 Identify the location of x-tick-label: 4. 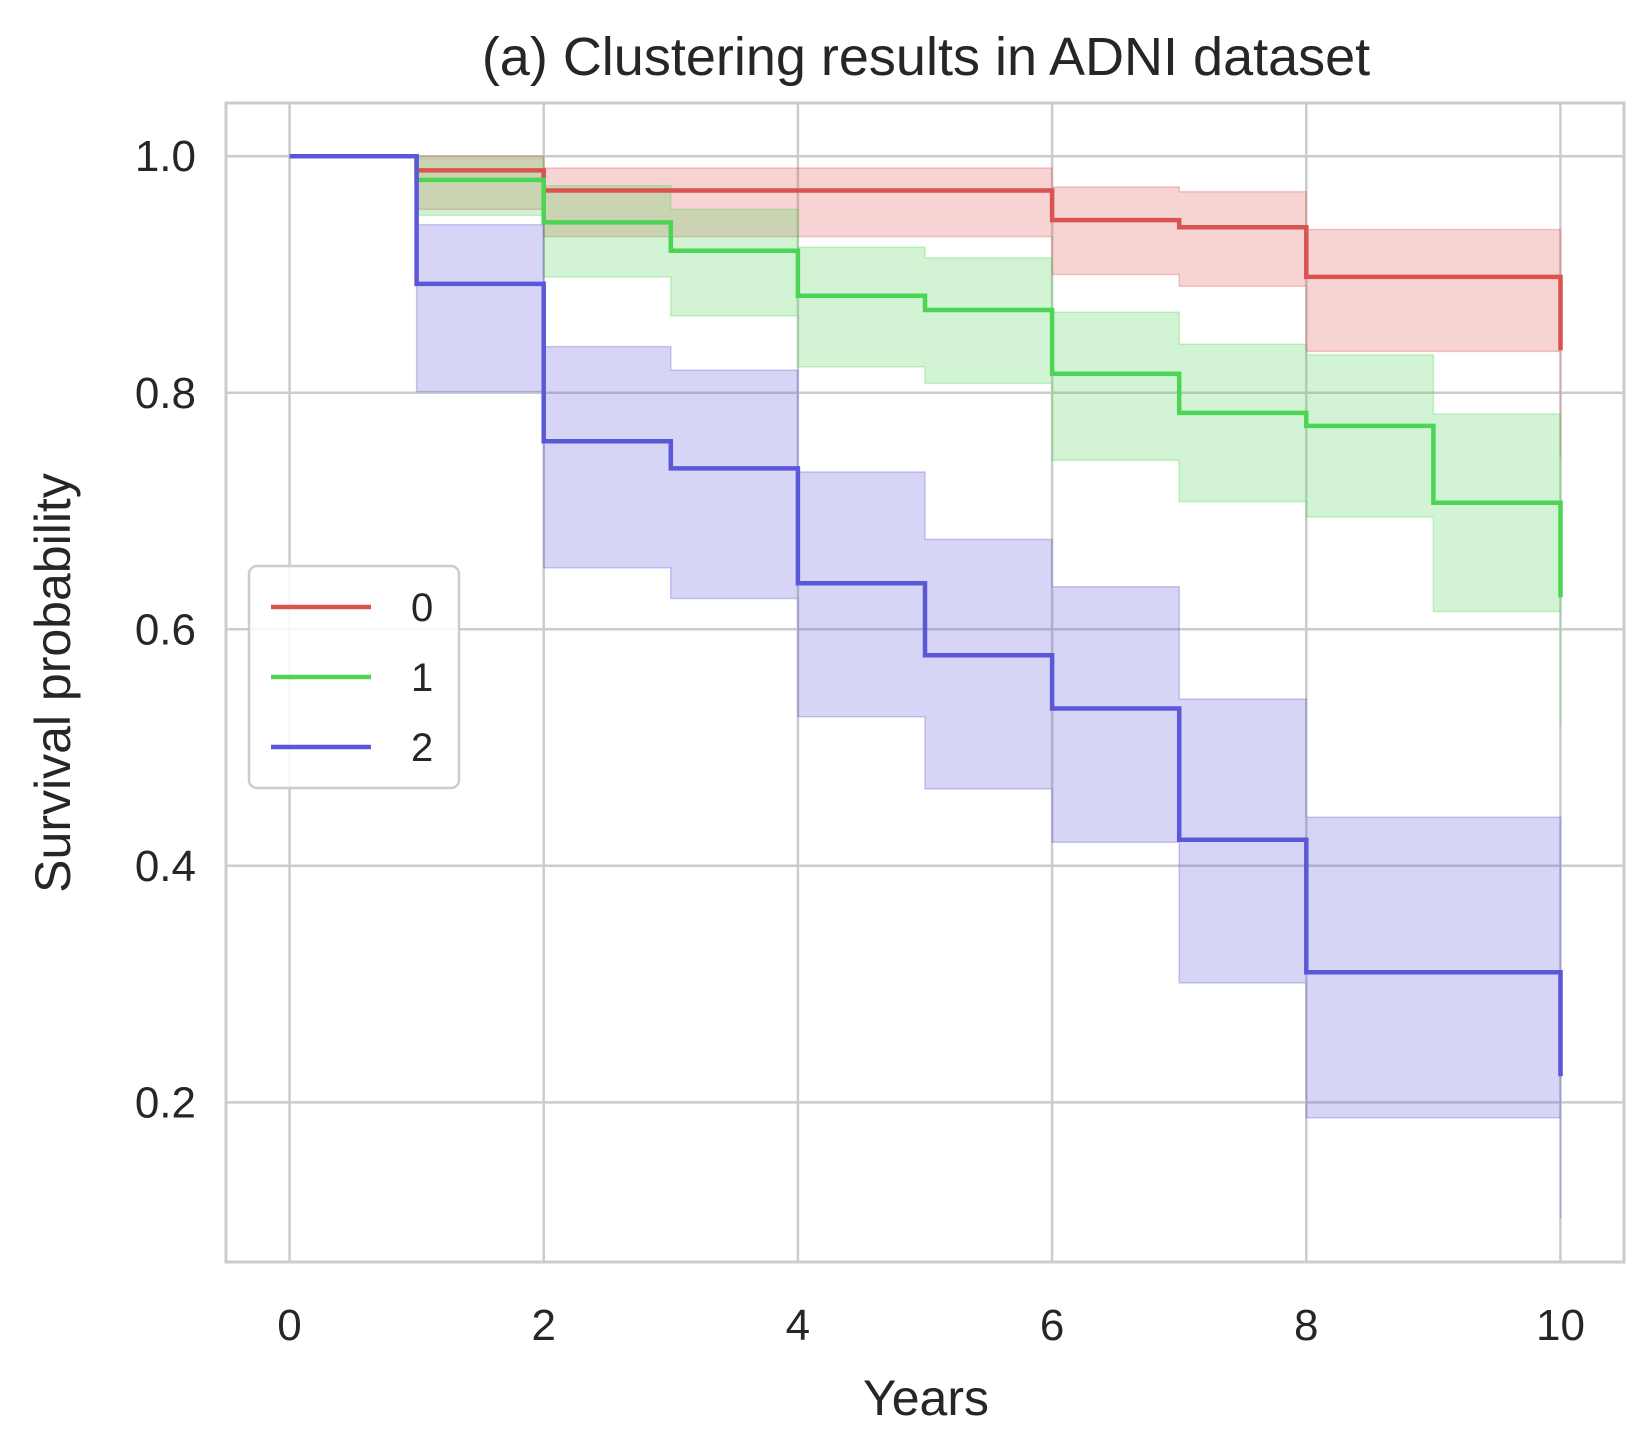
(798, 1325).